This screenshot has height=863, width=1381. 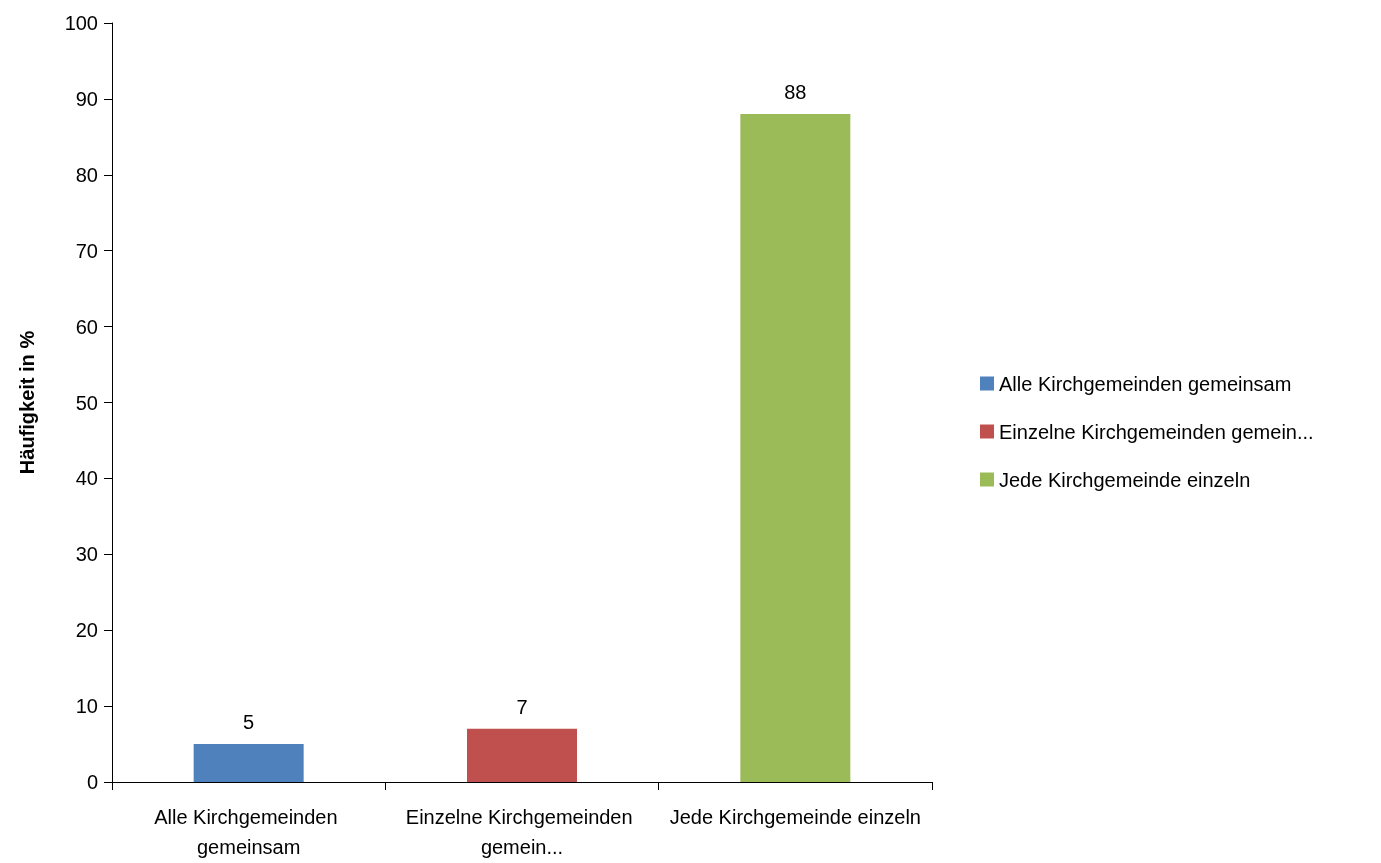 What do you see at coordinates (86, 98) in the screenshot?
I see `y-tick-label: 90` at bounding box center [86, 98].